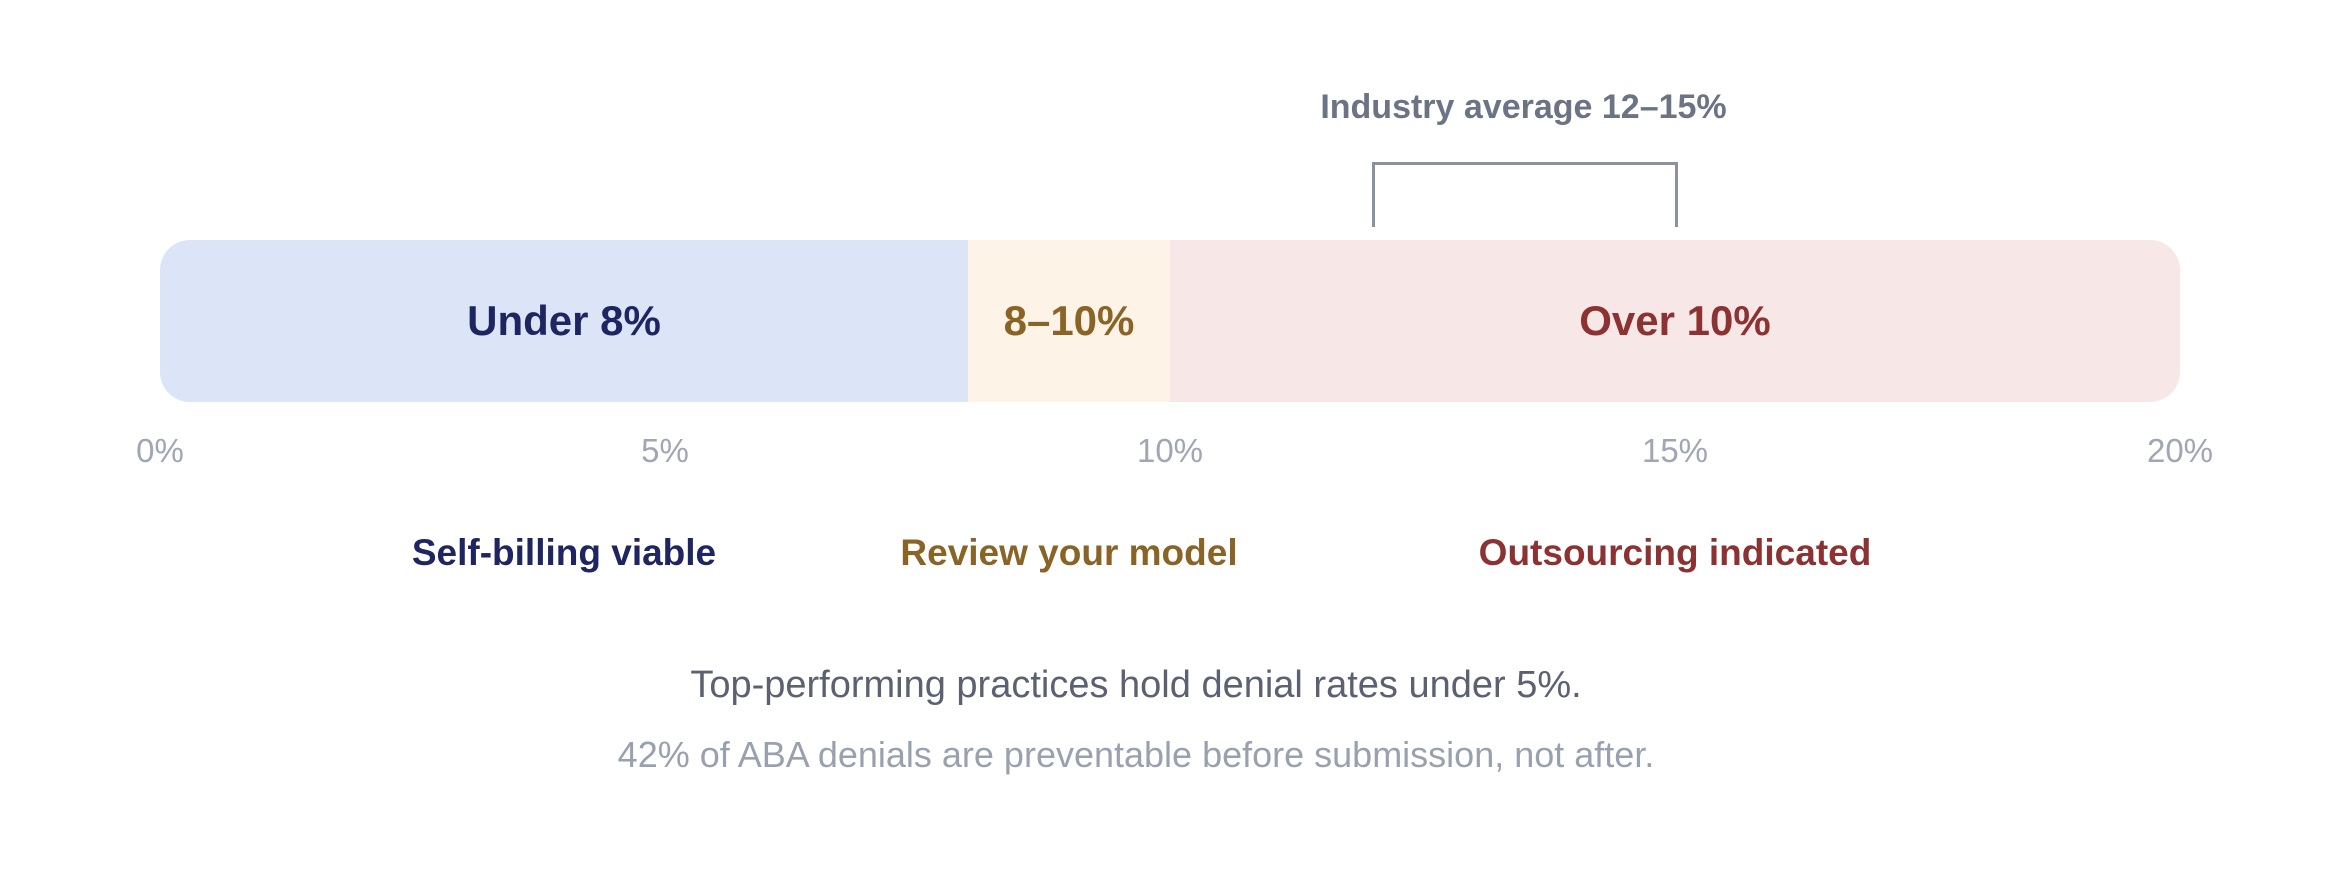  What do you see at coordinates (1525, 194) in the screenshot?
I see `industry-average-bracket` at bounding box center [1525, 194].